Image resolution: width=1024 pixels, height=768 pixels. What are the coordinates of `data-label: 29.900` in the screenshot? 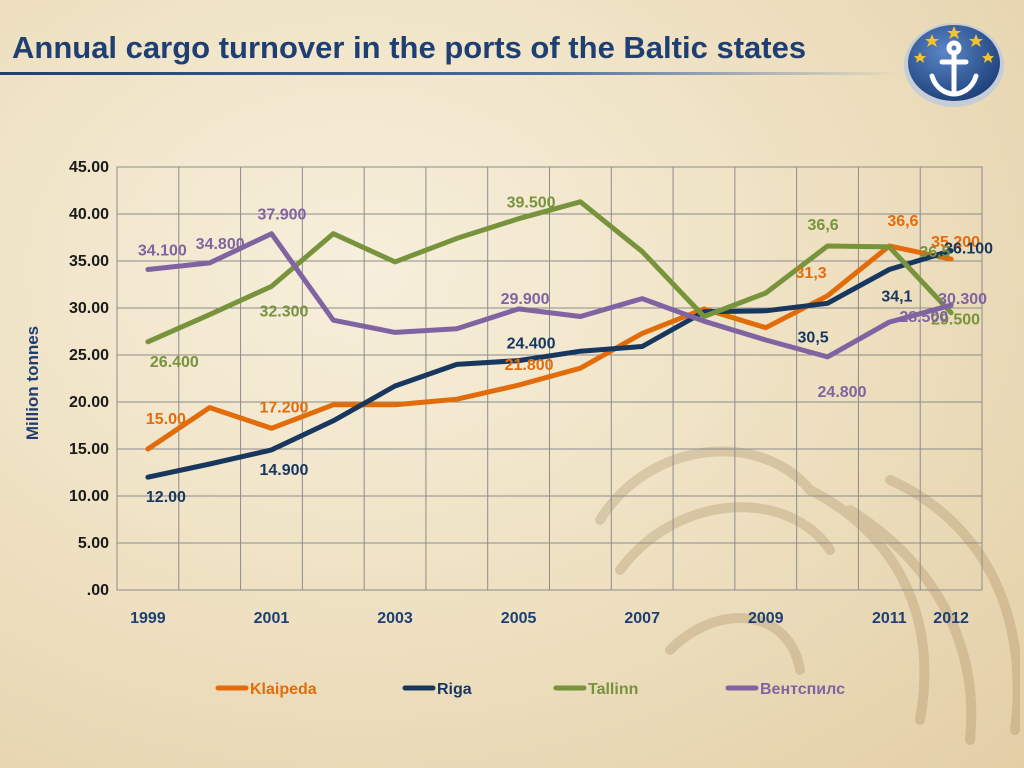 It's located at (525, 299).